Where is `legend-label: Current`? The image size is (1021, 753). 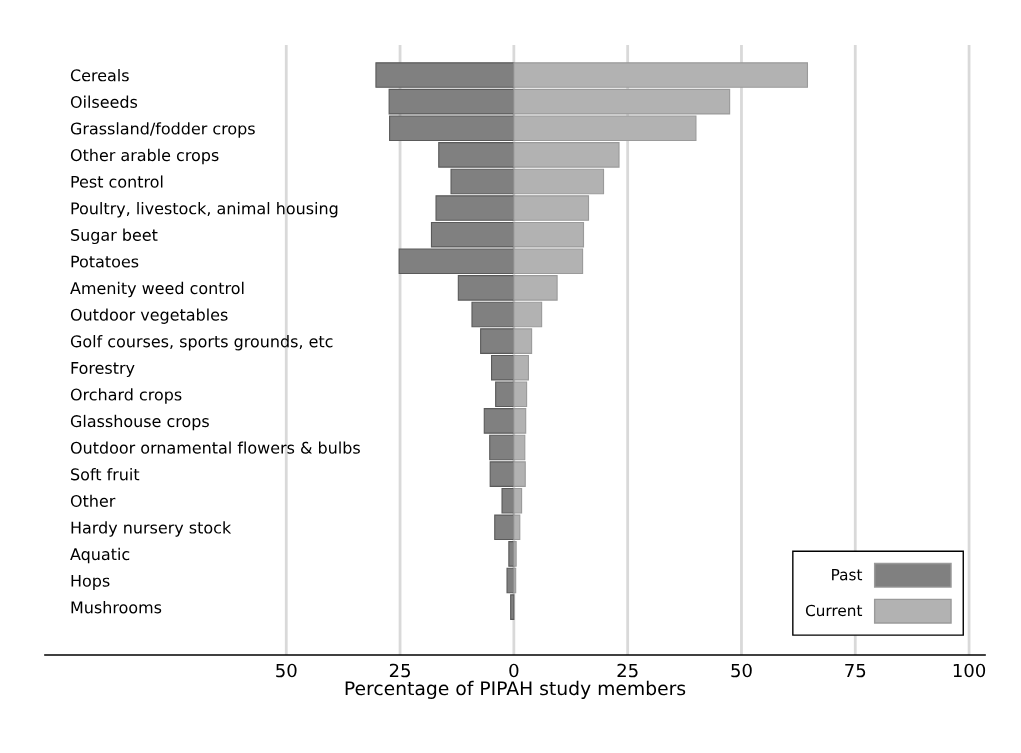 legend-label: Current is located at coordinates (834, 610).